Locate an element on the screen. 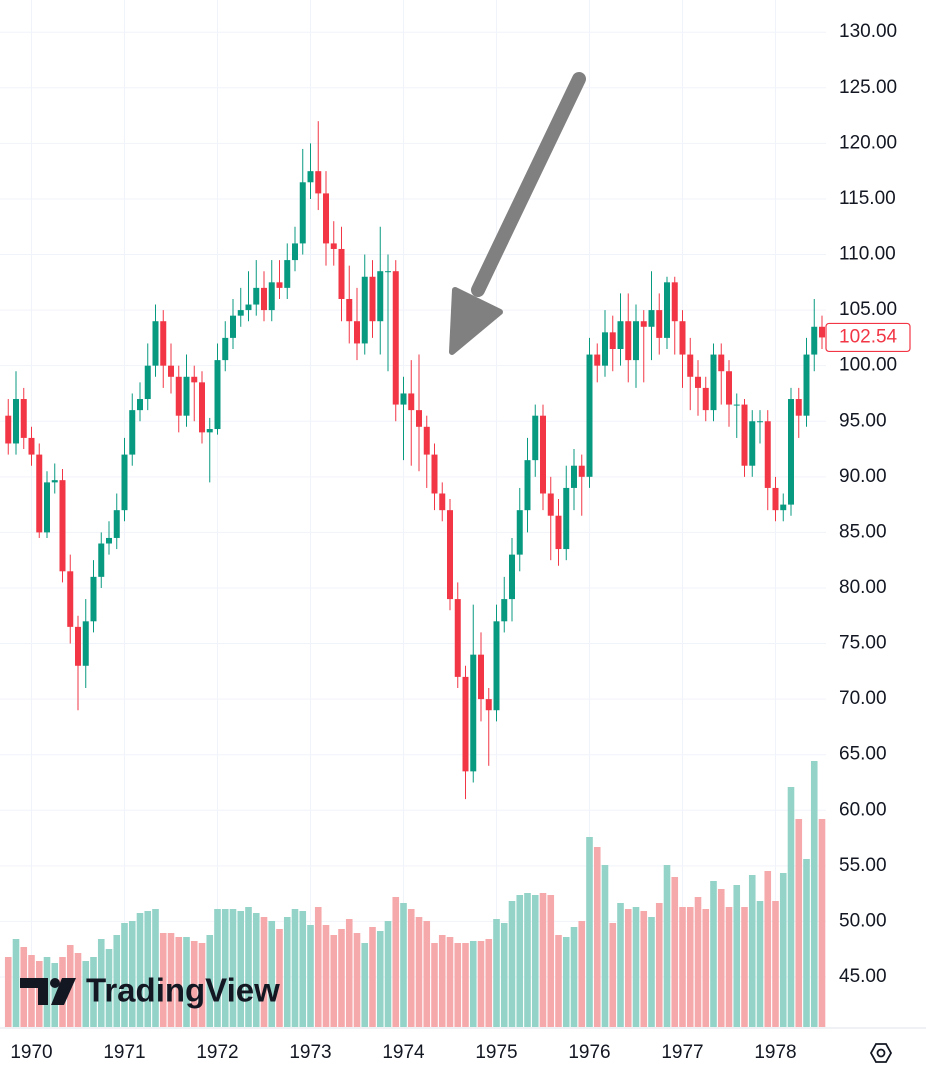  last-price-box is located at coordinates (868, 337).